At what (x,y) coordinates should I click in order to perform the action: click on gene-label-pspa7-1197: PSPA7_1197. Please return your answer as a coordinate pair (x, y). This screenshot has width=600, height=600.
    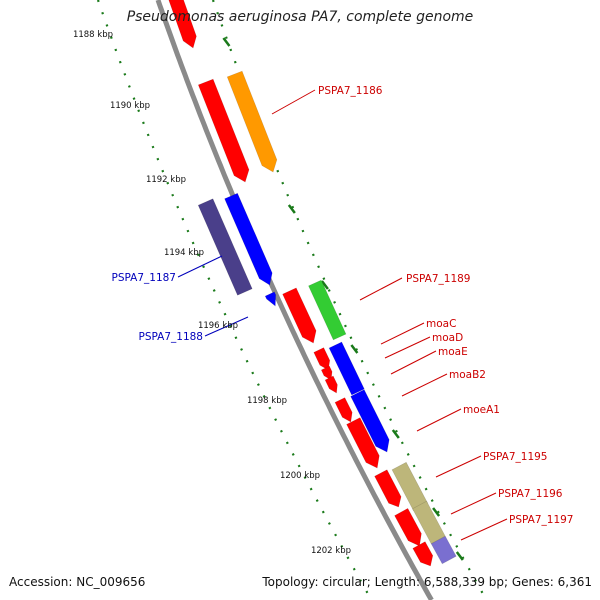
    Looking at the image, I should click on (541, 520).